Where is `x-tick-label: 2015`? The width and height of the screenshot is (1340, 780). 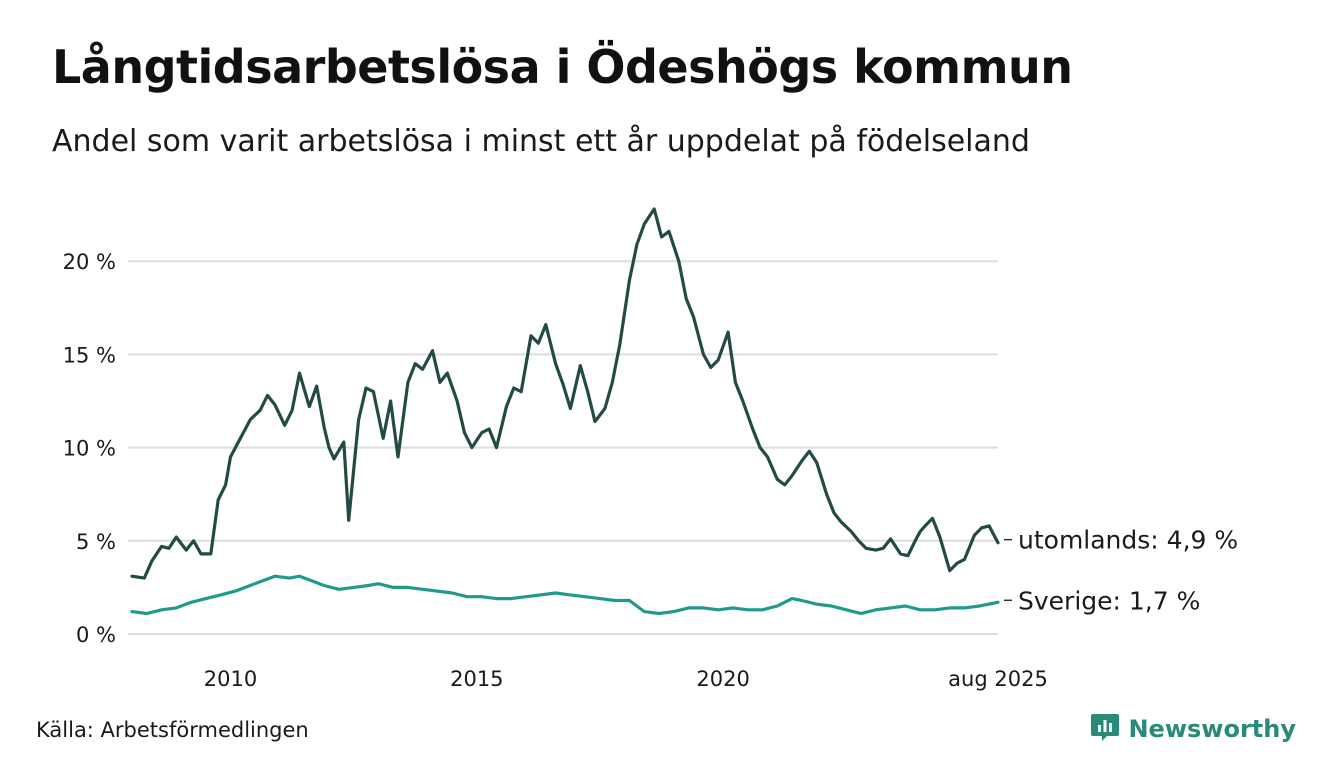 x-tick-label: 2015 is located at coordinates (476, 679).